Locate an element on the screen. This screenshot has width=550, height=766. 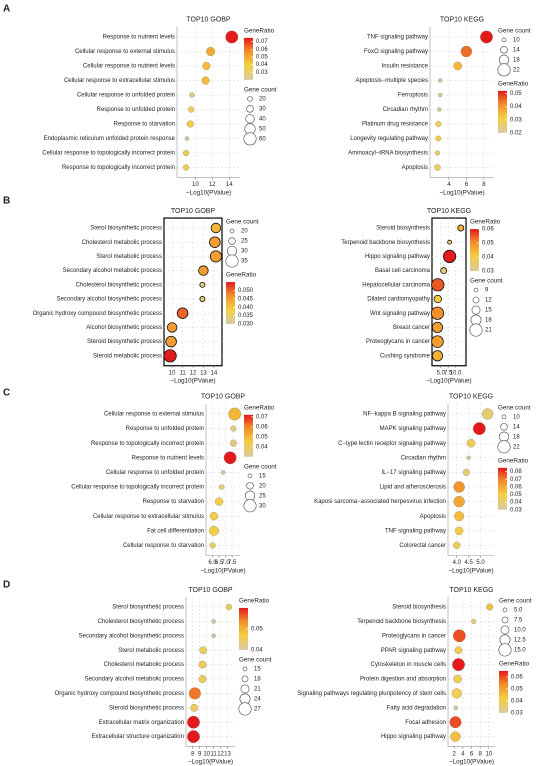
colorbar-label: 0.050 is located at coordinates (246, 291).